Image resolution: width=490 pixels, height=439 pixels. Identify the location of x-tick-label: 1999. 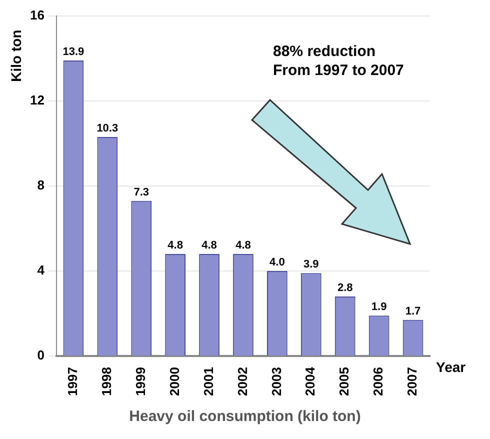
(140, 381).